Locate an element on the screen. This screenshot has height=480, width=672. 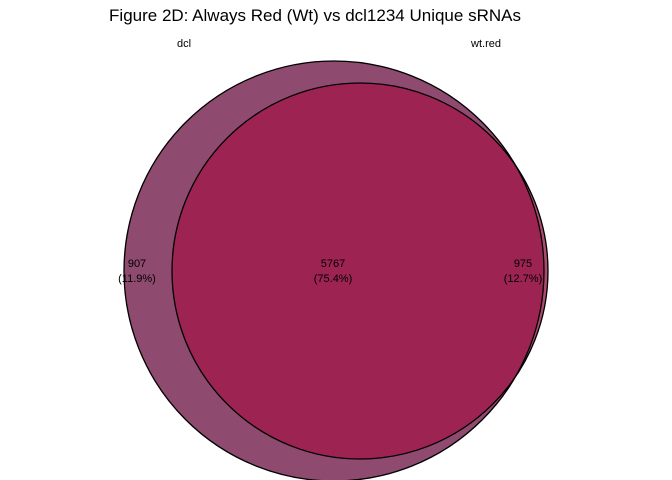
only-dcl-percent: (11.9%) is located at coordinates (137, 279).